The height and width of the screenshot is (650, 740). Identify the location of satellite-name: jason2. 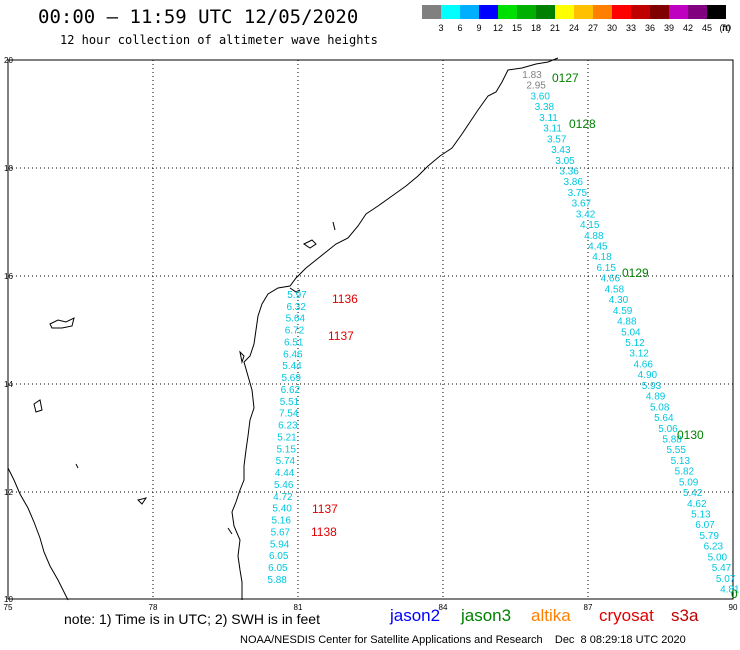
(415, 615).